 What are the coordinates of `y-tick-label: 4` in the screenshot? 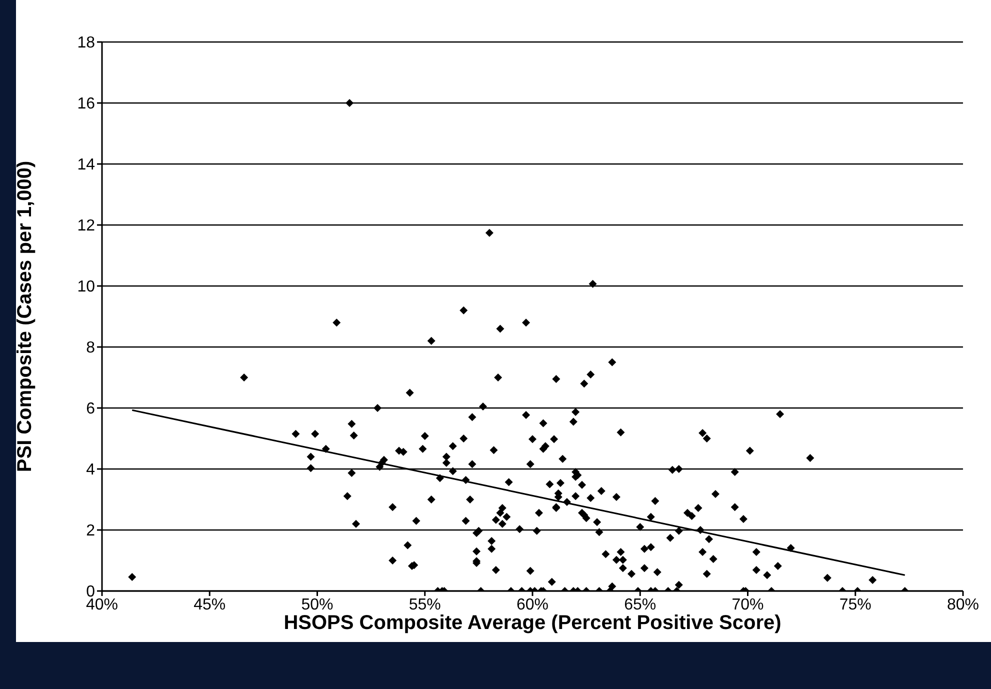 It's located at (91, 470).